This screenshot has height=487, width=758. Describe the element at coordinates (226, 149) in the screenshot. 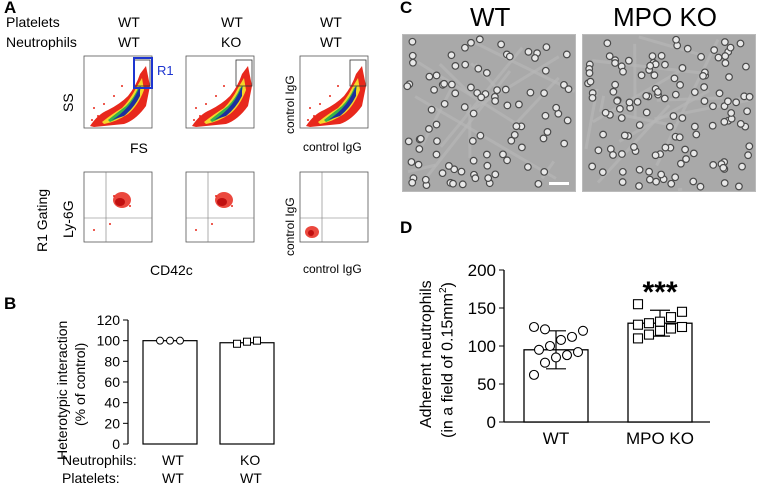

I see `flow-cytometry-plots` at that location.